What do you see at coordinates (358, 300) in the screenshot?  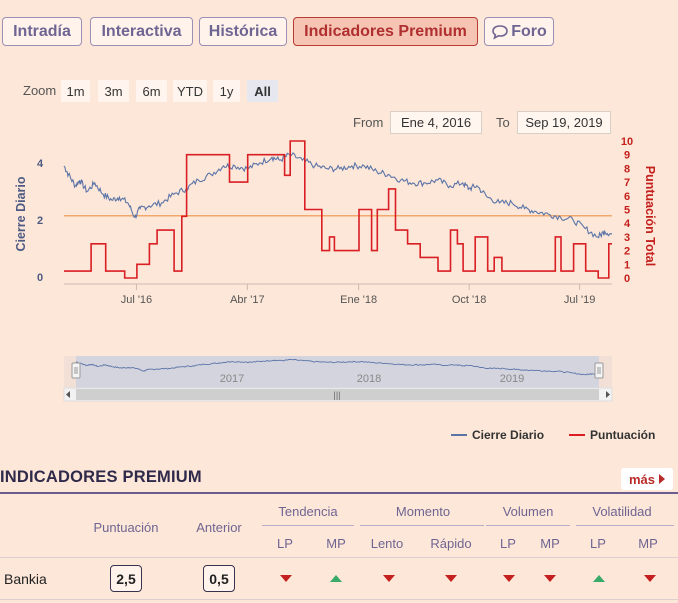 I see `x-tick-label: Ene '18` at bounding box center [358, 300].